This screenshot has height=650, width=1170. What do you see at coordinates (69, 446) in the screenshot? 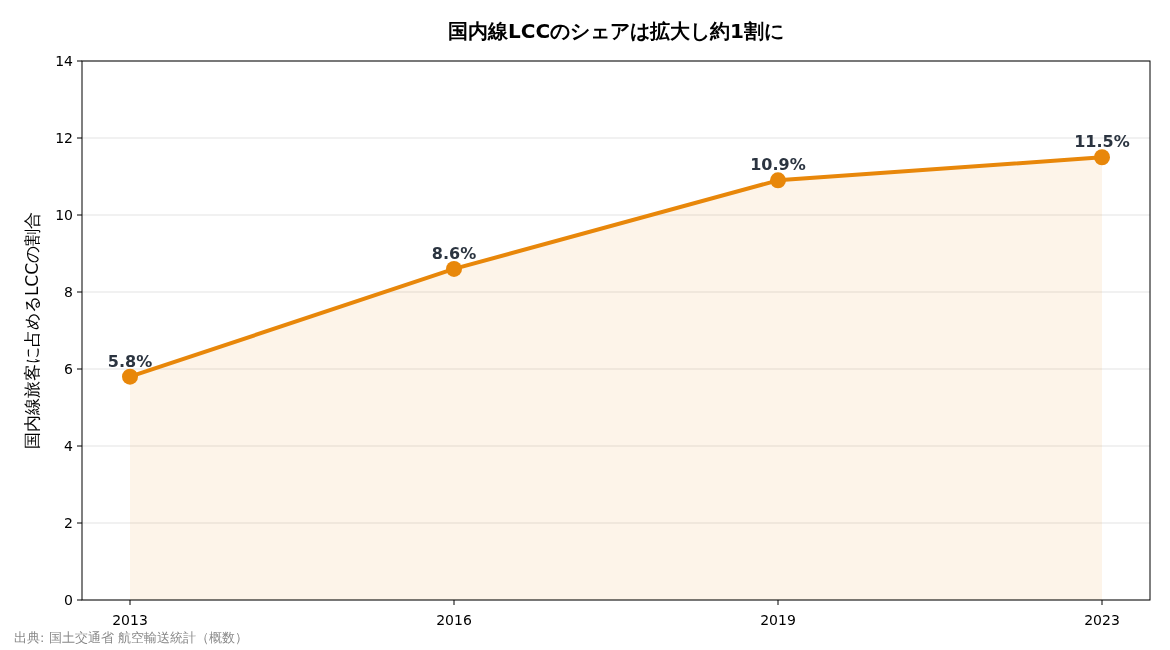
I see `y-tick-label: 4` at bounding box center [69, 446].